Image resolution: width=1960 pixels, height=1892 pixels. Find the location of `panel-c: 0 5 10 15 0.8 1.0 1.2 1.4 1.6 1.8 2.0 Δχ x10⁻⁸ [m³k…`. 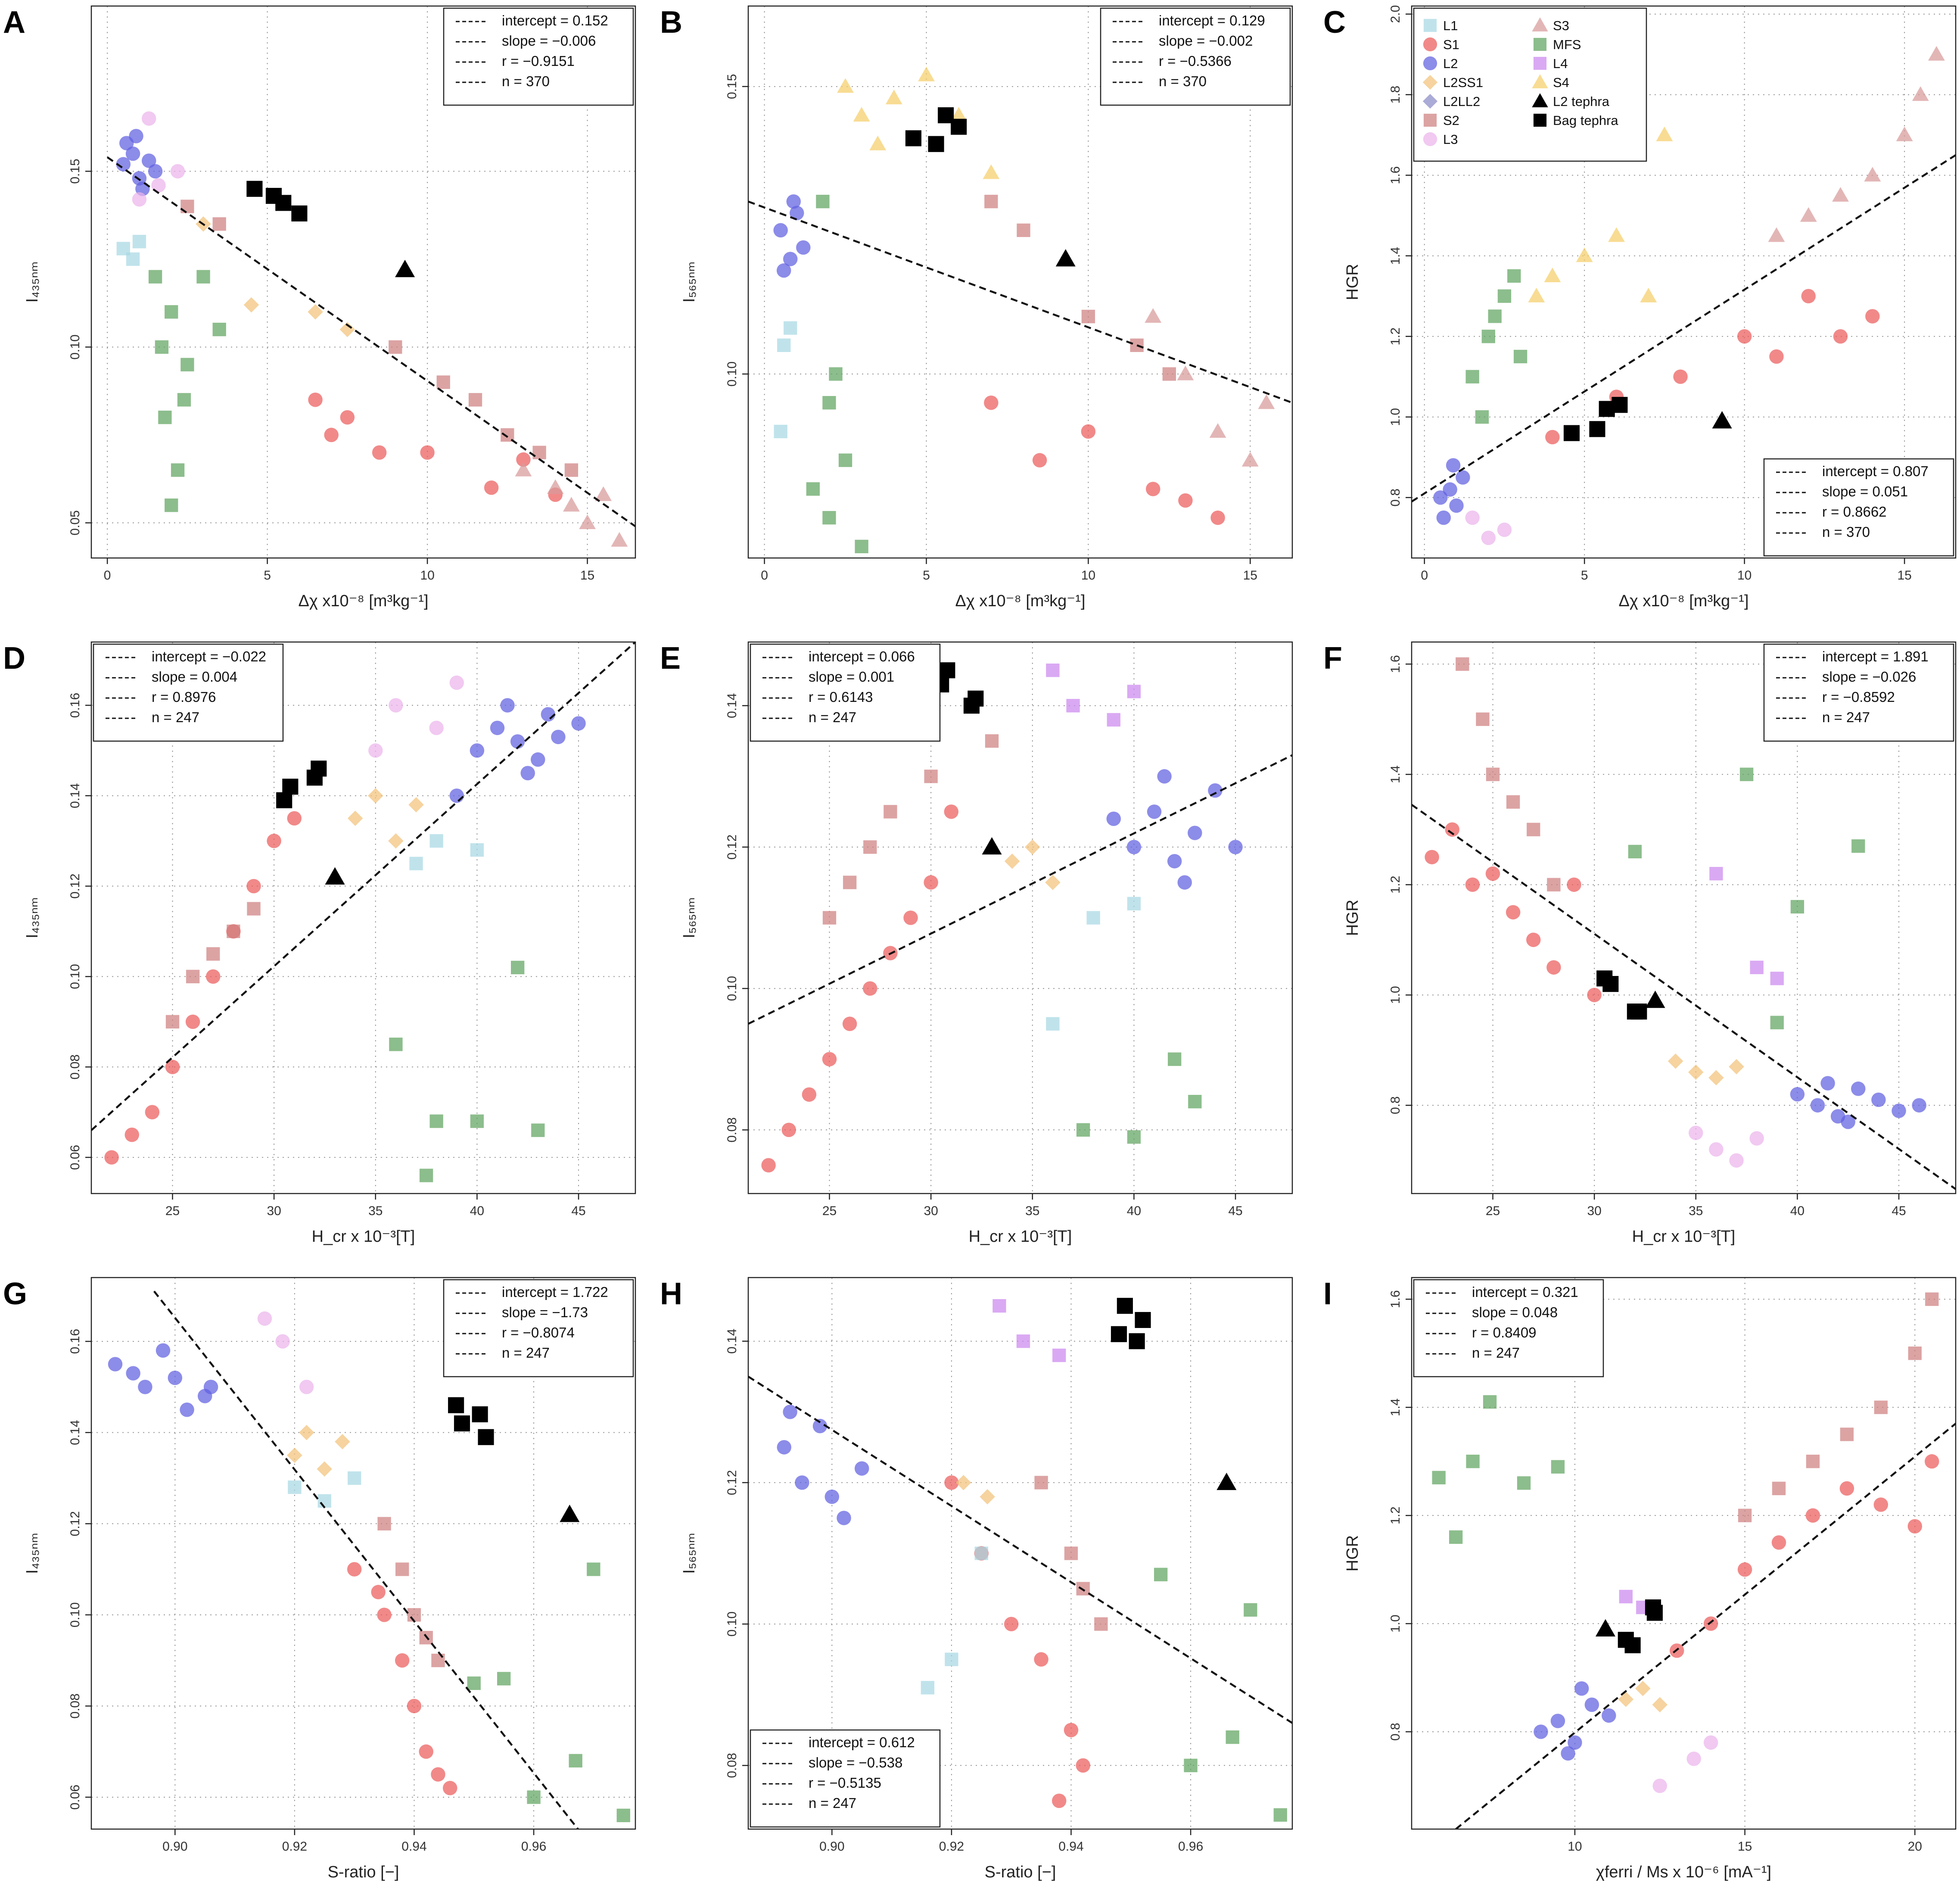

panel-c: 0 5 10 15 0.8 1.0 1.2 1.4 1.6 1.8 2.0 Δχ x10⁻⁸ [m³k… is located at coordinates (1640, 307).